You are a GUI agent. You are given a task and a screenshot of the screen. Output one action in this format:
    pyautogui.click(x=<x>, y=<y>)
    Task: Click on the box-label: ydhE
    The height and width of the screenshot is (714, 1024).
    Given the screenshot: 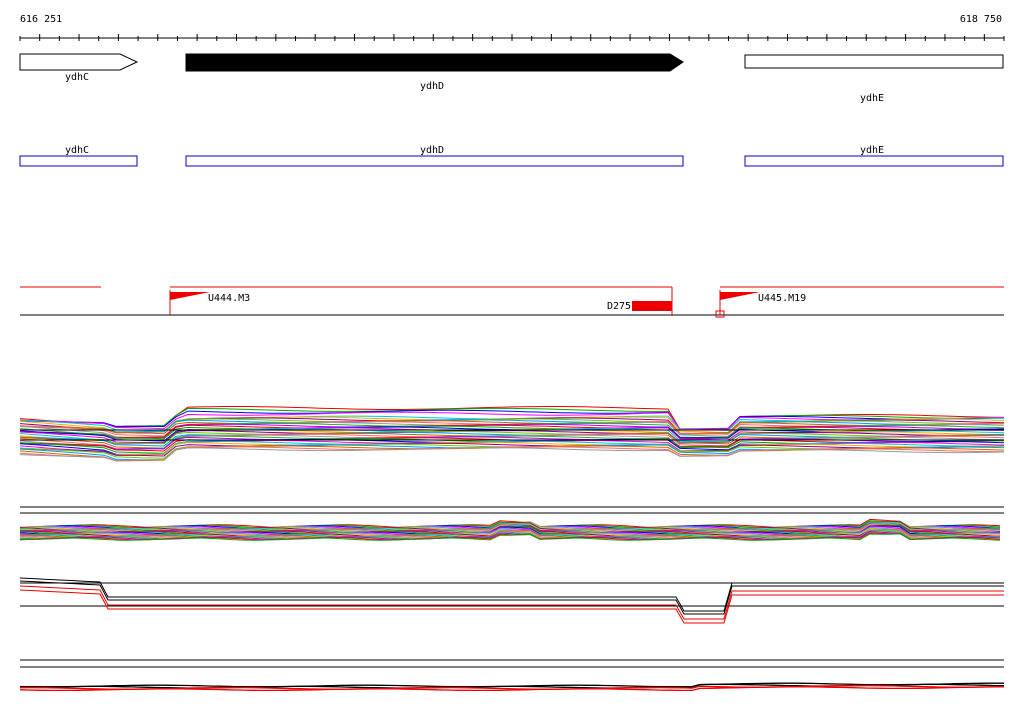 What is the action you would take?
    pyautogui.click(x=872, y=150)
    